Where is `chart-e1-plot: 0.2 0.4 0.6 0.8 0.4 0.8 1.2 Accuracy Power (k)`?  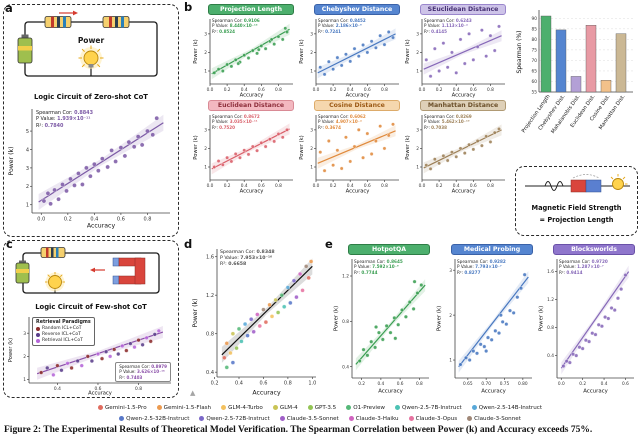
chart-e1-plot: 0.2 0.4 0.6 0.8 0.4 0.8 1.2 Accuracy Power (k) is located at coordinates (381, 327).